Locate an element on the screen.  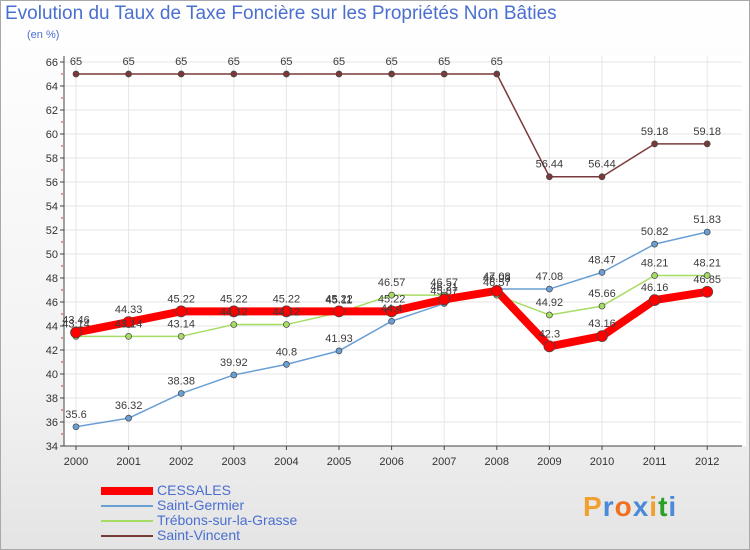
y-tick-label: 36 is located at coordinates (52, 423).